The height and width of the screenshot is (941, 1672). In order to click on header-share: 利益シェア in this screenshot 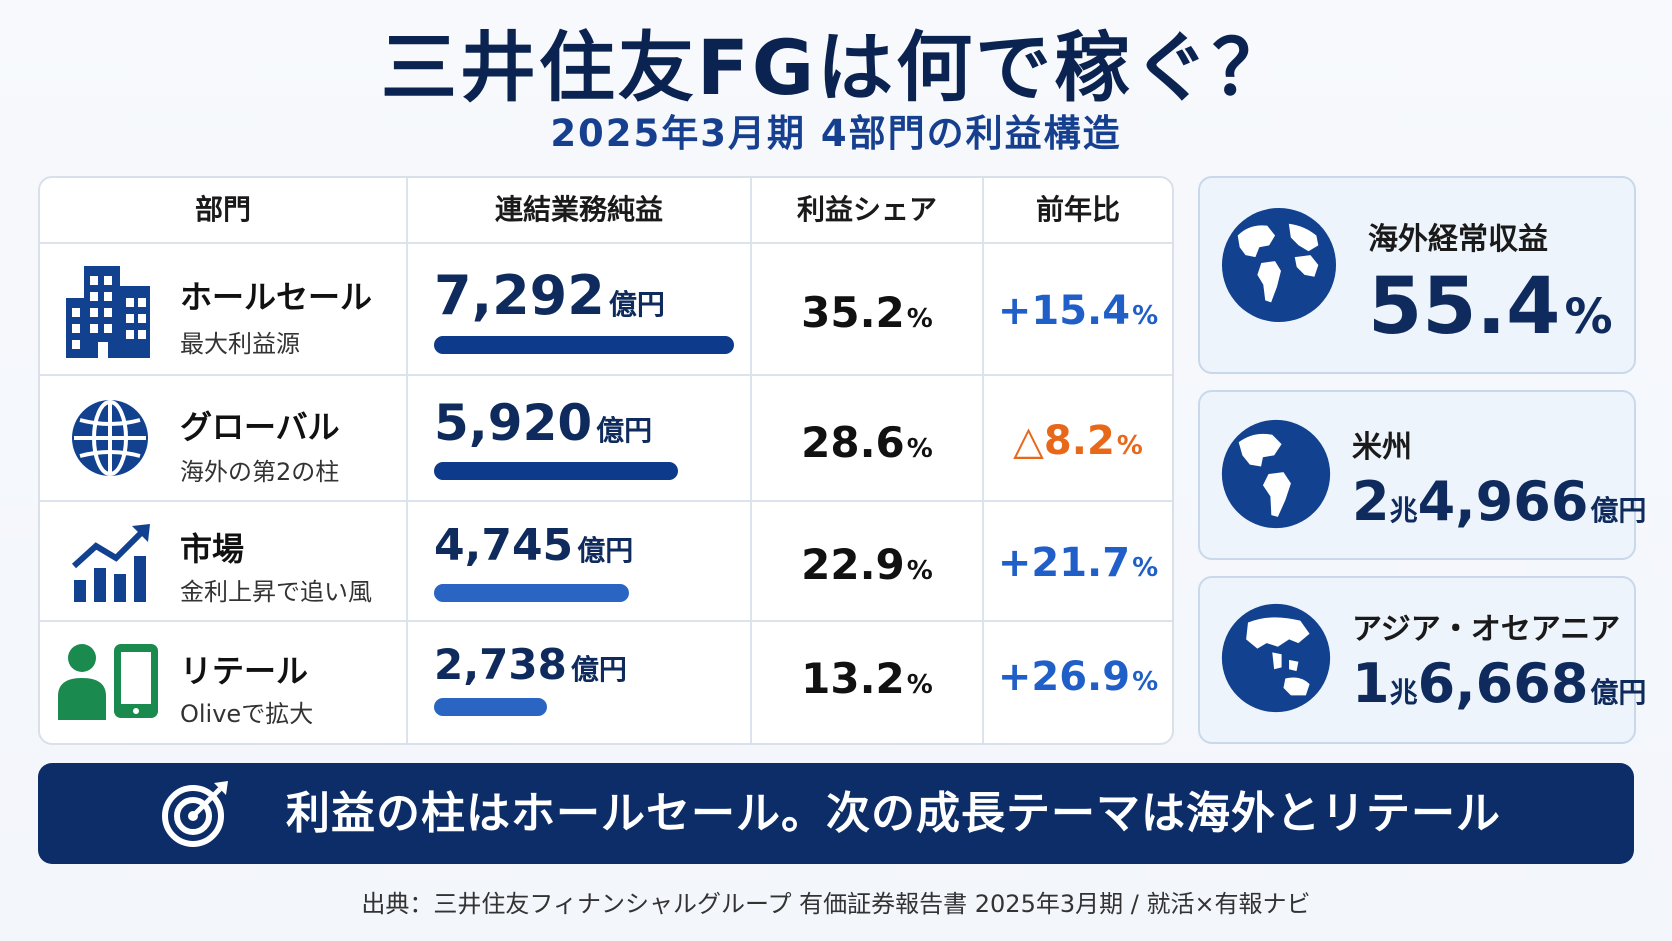, I will do `click(868, 210)`.